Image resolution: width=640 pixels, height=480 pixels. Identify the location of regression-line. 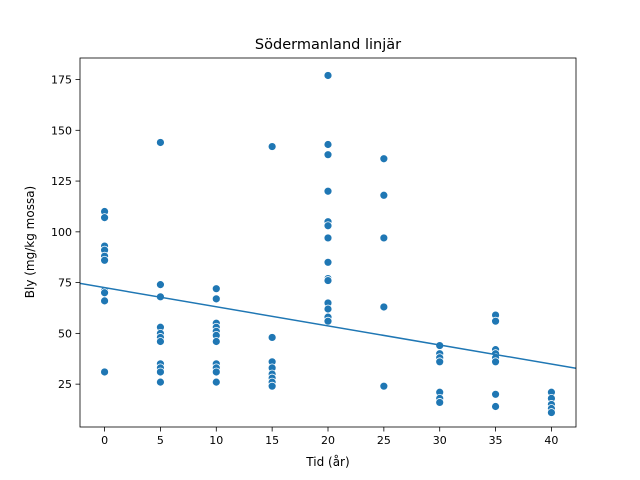
(328, 326).